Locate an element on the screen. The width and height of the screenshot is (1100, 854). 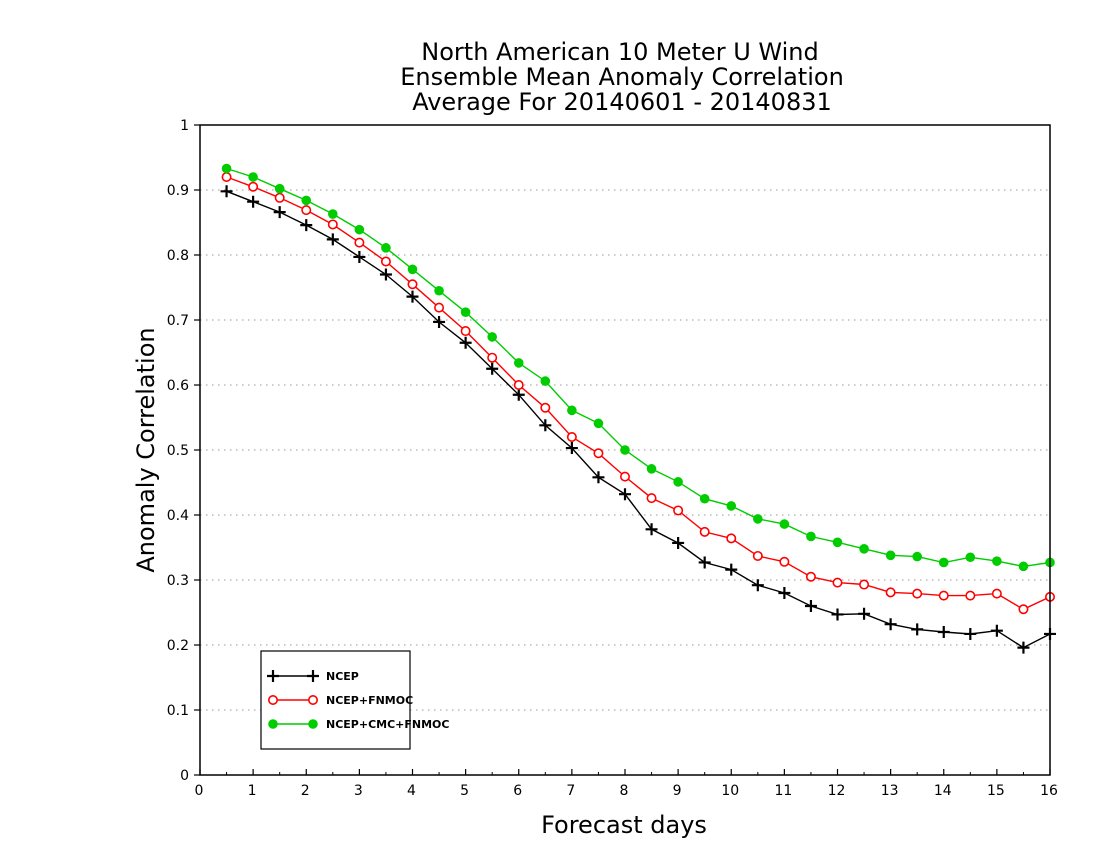
legend-item: NCEP is located at coordinates (313, 676).